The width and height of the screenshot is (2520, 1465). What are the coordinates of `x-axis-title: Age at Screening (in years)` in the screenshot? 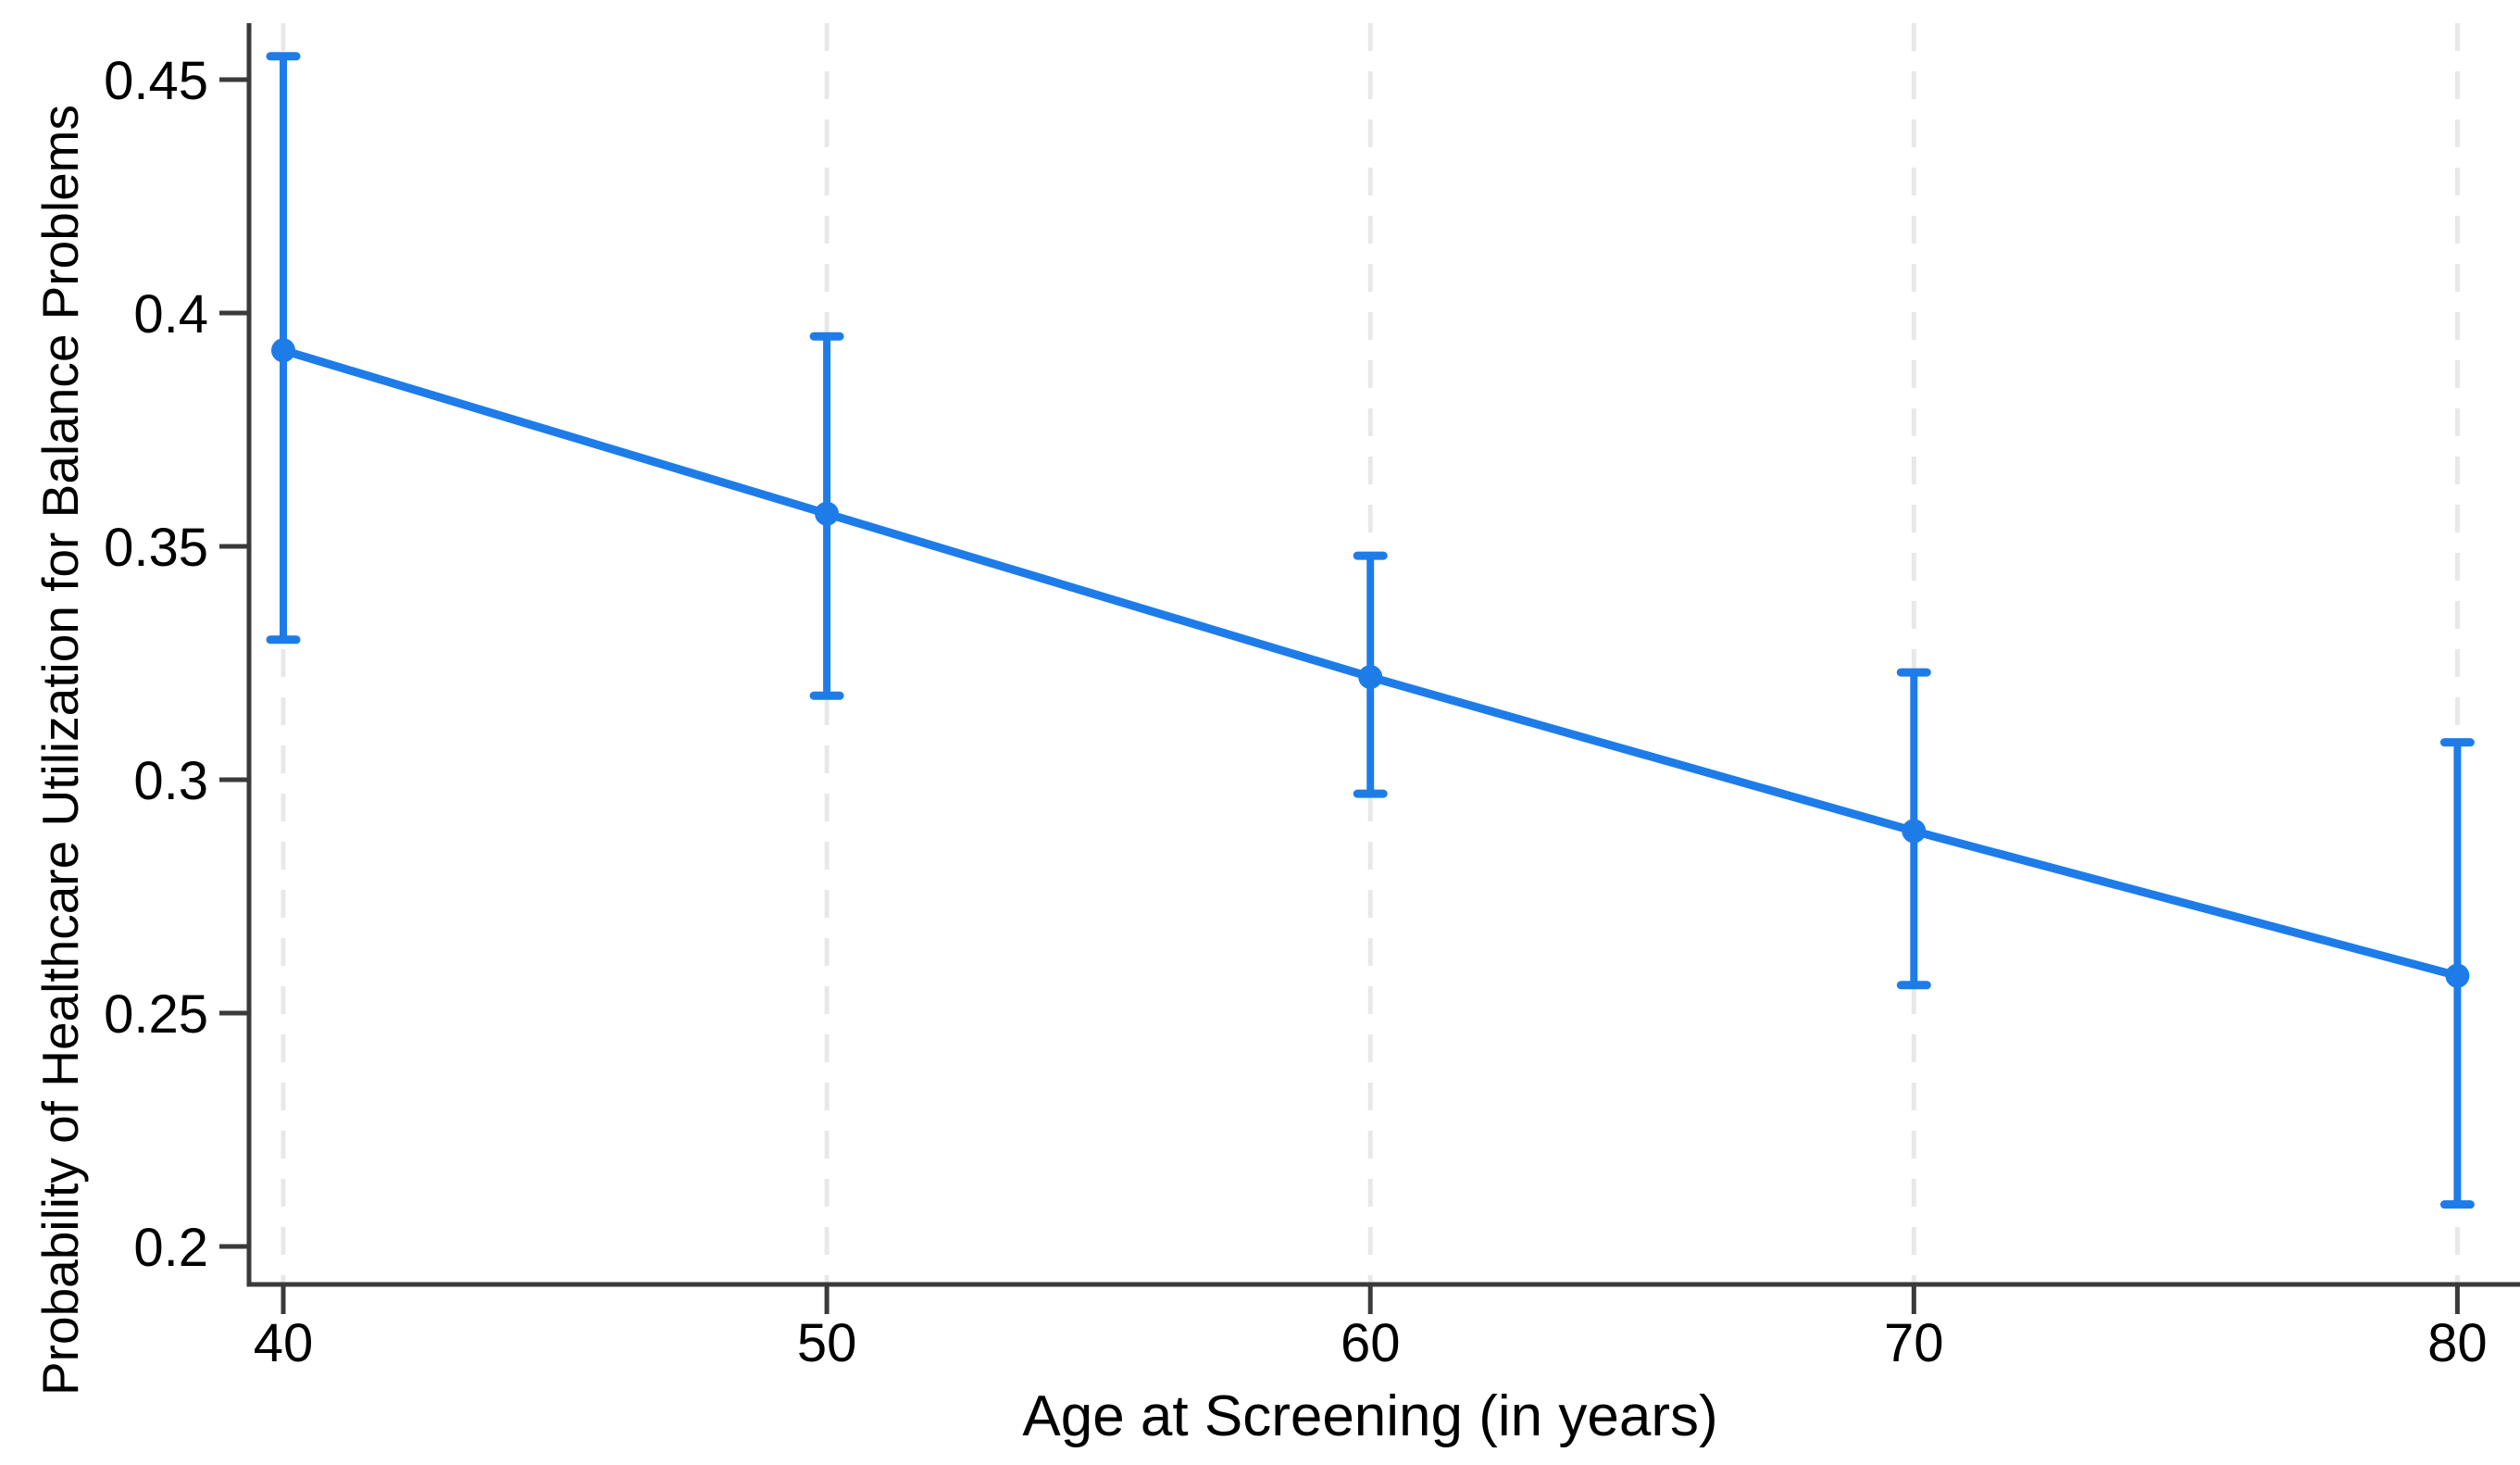 It's located at (1369, 1416).